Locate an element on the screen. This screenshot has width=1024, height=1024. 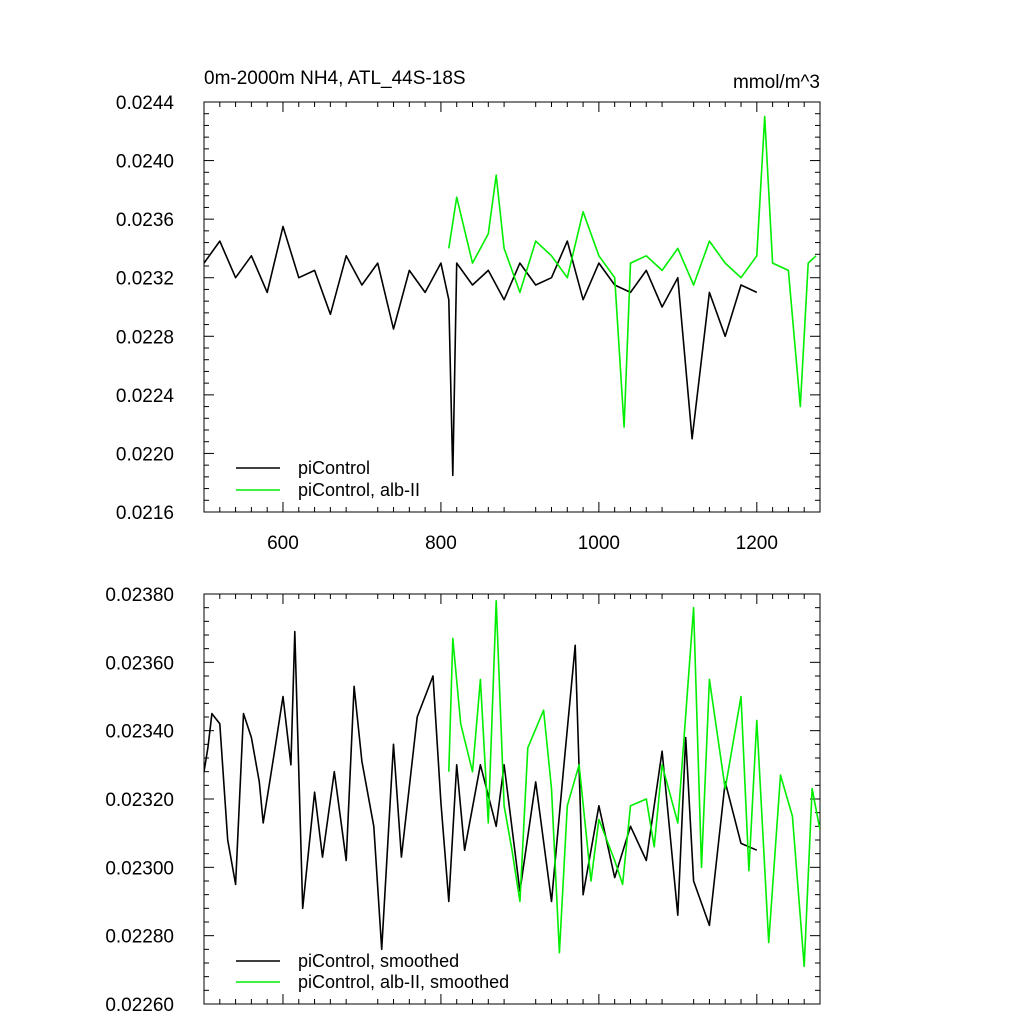
chart-title: 0m-2000m NH4, ATL_44S-18S is located at coordinates (335, 78).